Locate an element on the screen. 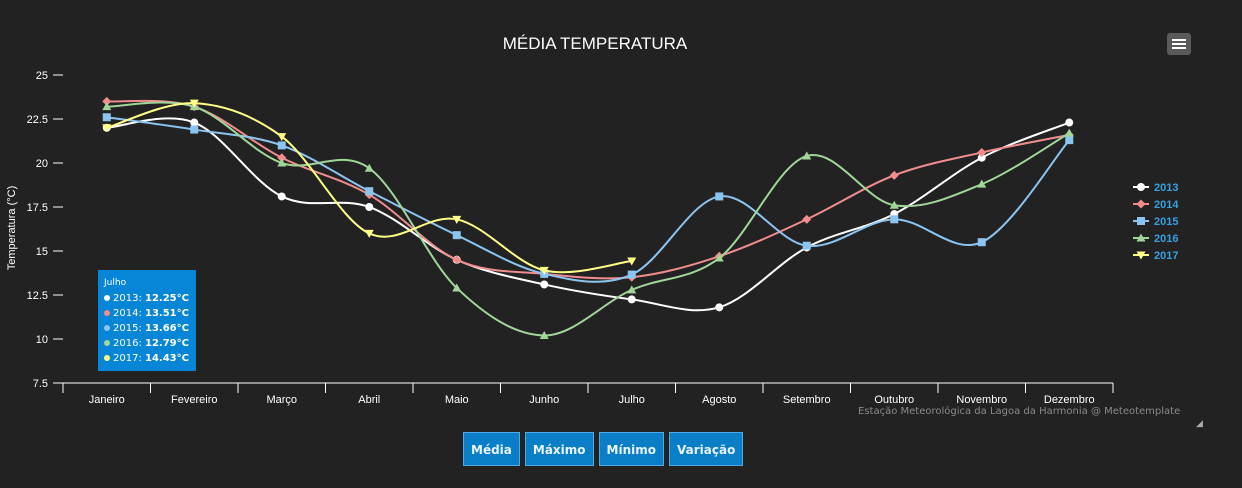  maximo-button: Máximo is located at coordinates (559, 449).